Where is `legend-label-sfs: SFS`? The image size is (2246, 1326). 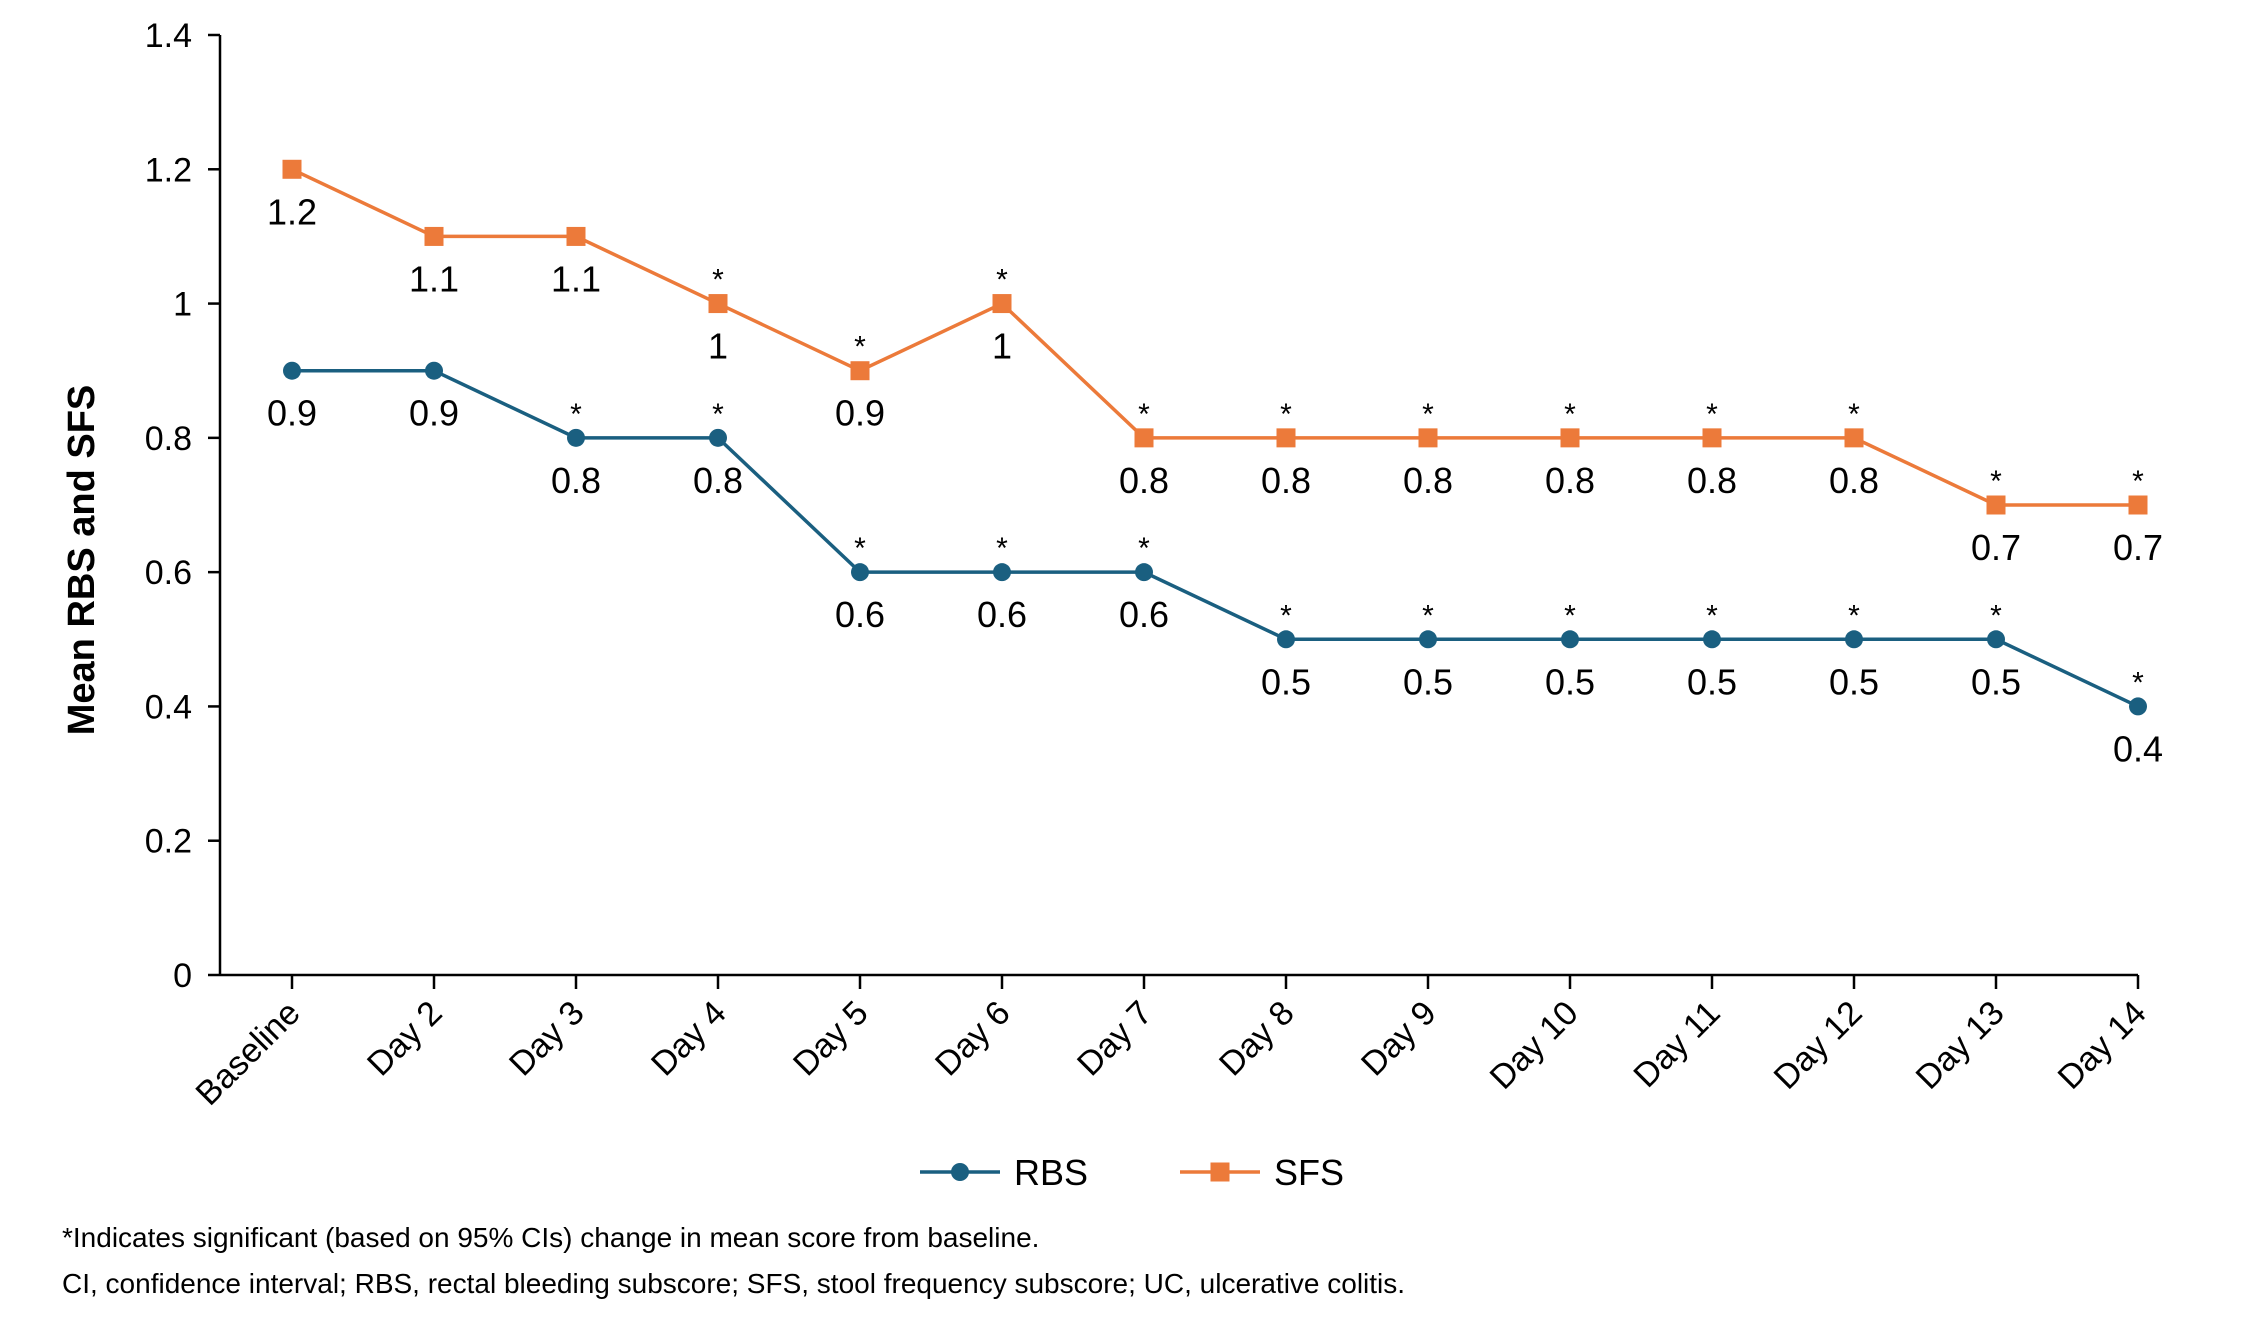
legend-label-sfs: SFS is located at coordinates (1309, 1172).